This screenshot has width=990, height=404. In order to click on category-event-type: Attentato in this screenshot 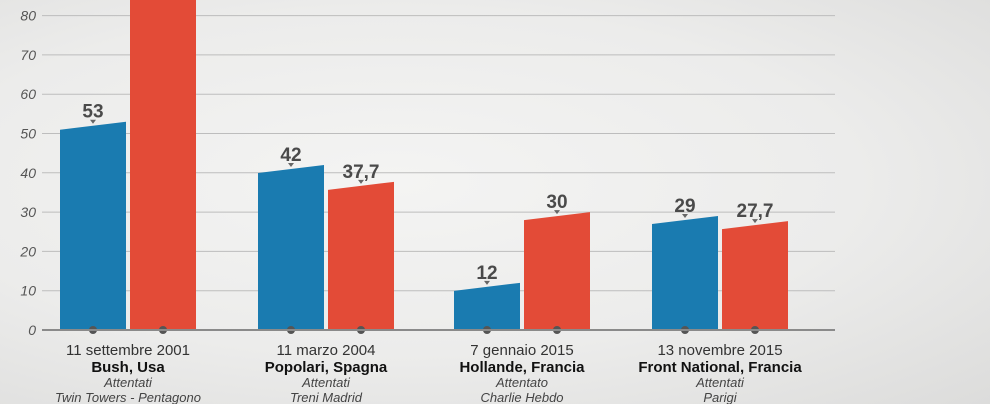, I will do `click(521, 382)`.